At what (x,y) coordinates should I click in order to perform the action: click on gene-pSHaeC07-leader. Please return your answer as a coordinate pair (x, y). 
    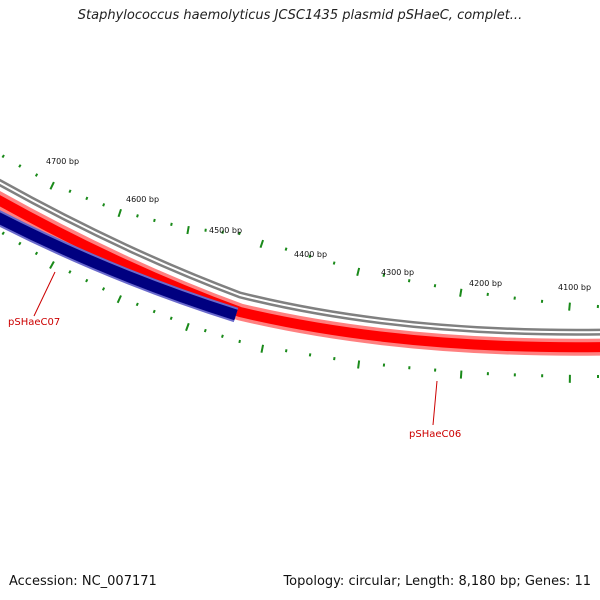
    Looking at the image, I should click on (44, 294).